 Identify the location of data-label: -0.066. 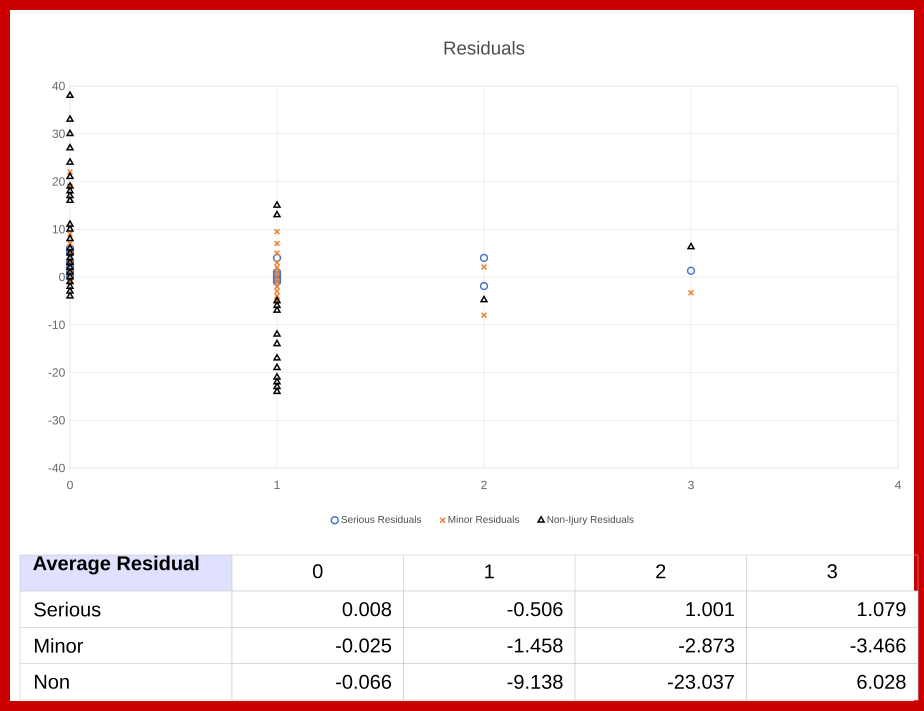
(364, 681).